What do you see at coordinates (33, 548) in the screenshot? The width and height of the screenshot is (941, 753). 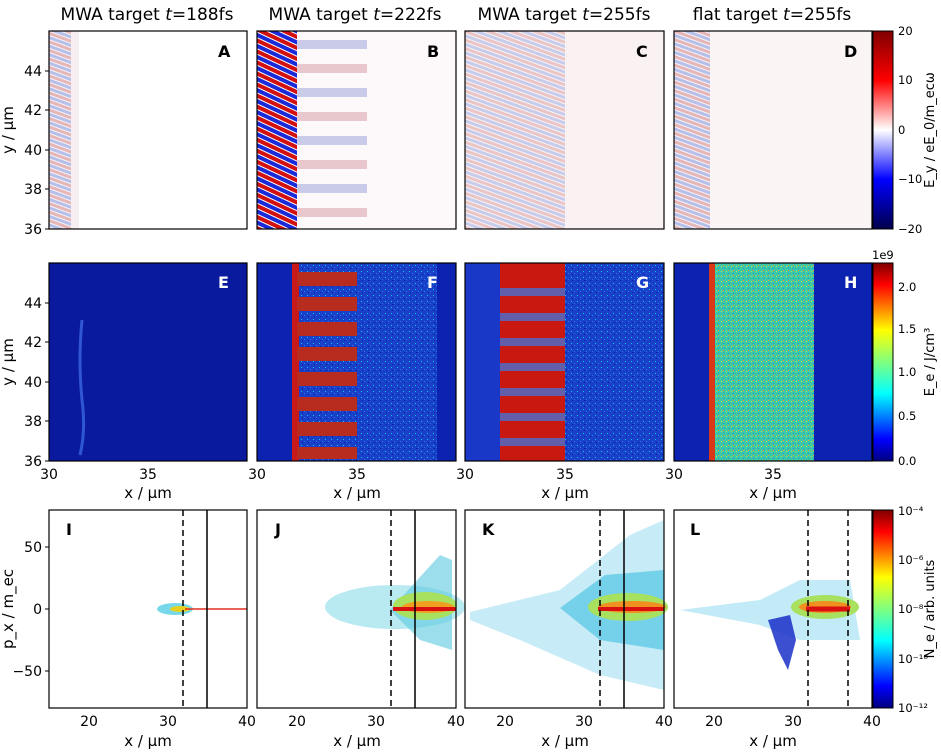 I see `row3-ytick-50: 50` at bounding box center [33, 548].